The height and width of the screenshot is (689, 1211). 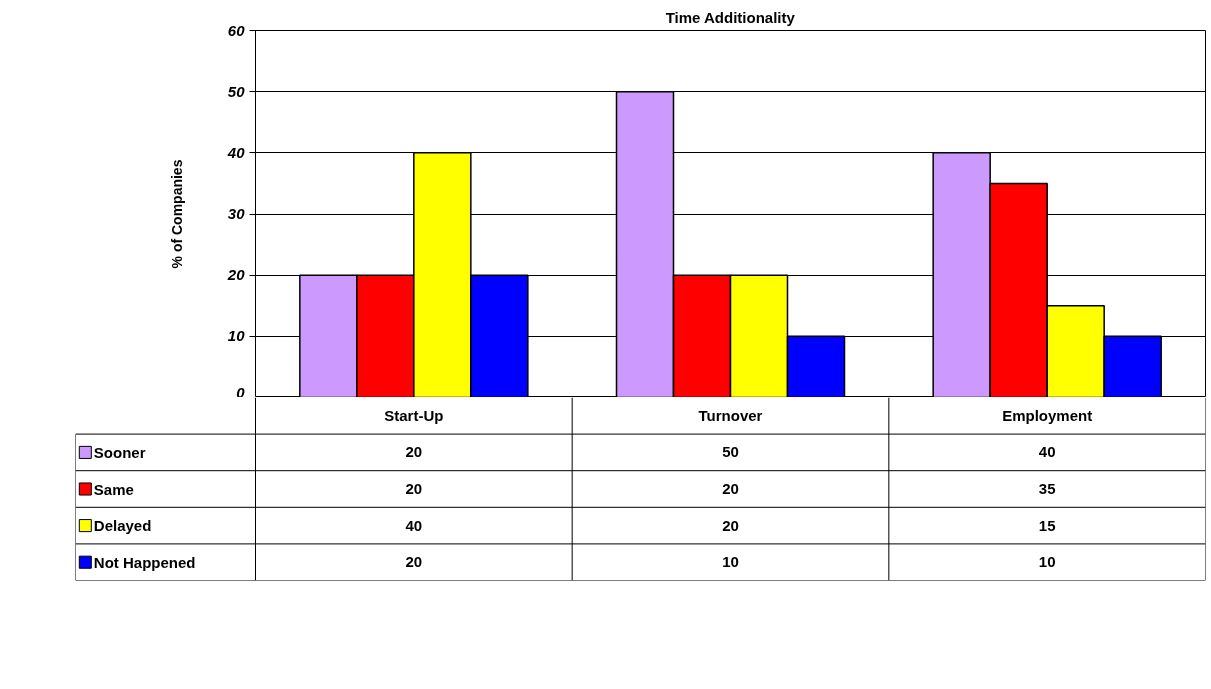 What do you see at coordinates (730, 452) in the screenshot?
I see `data-label: 50` at bounding box center [730, 452].